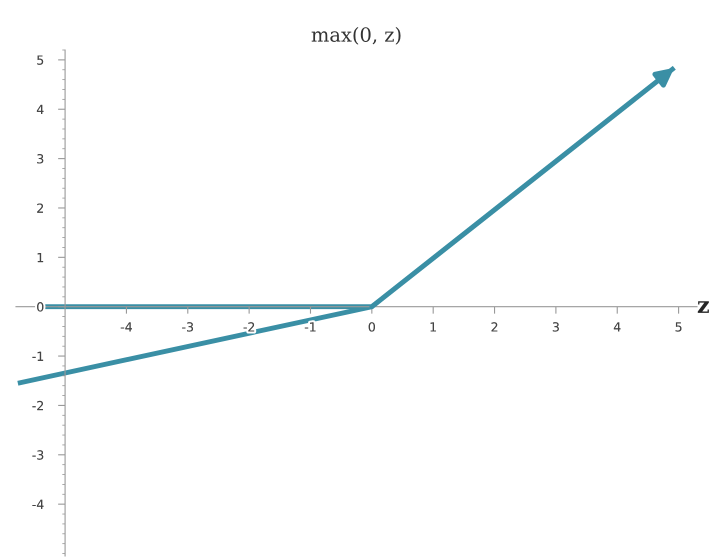 The height and width of the screenshot is (560, 725). What do you see at coordinates (38, 356) in the screenshot?
I see `y-tick-label: -1` at bounding box center [38, 356].